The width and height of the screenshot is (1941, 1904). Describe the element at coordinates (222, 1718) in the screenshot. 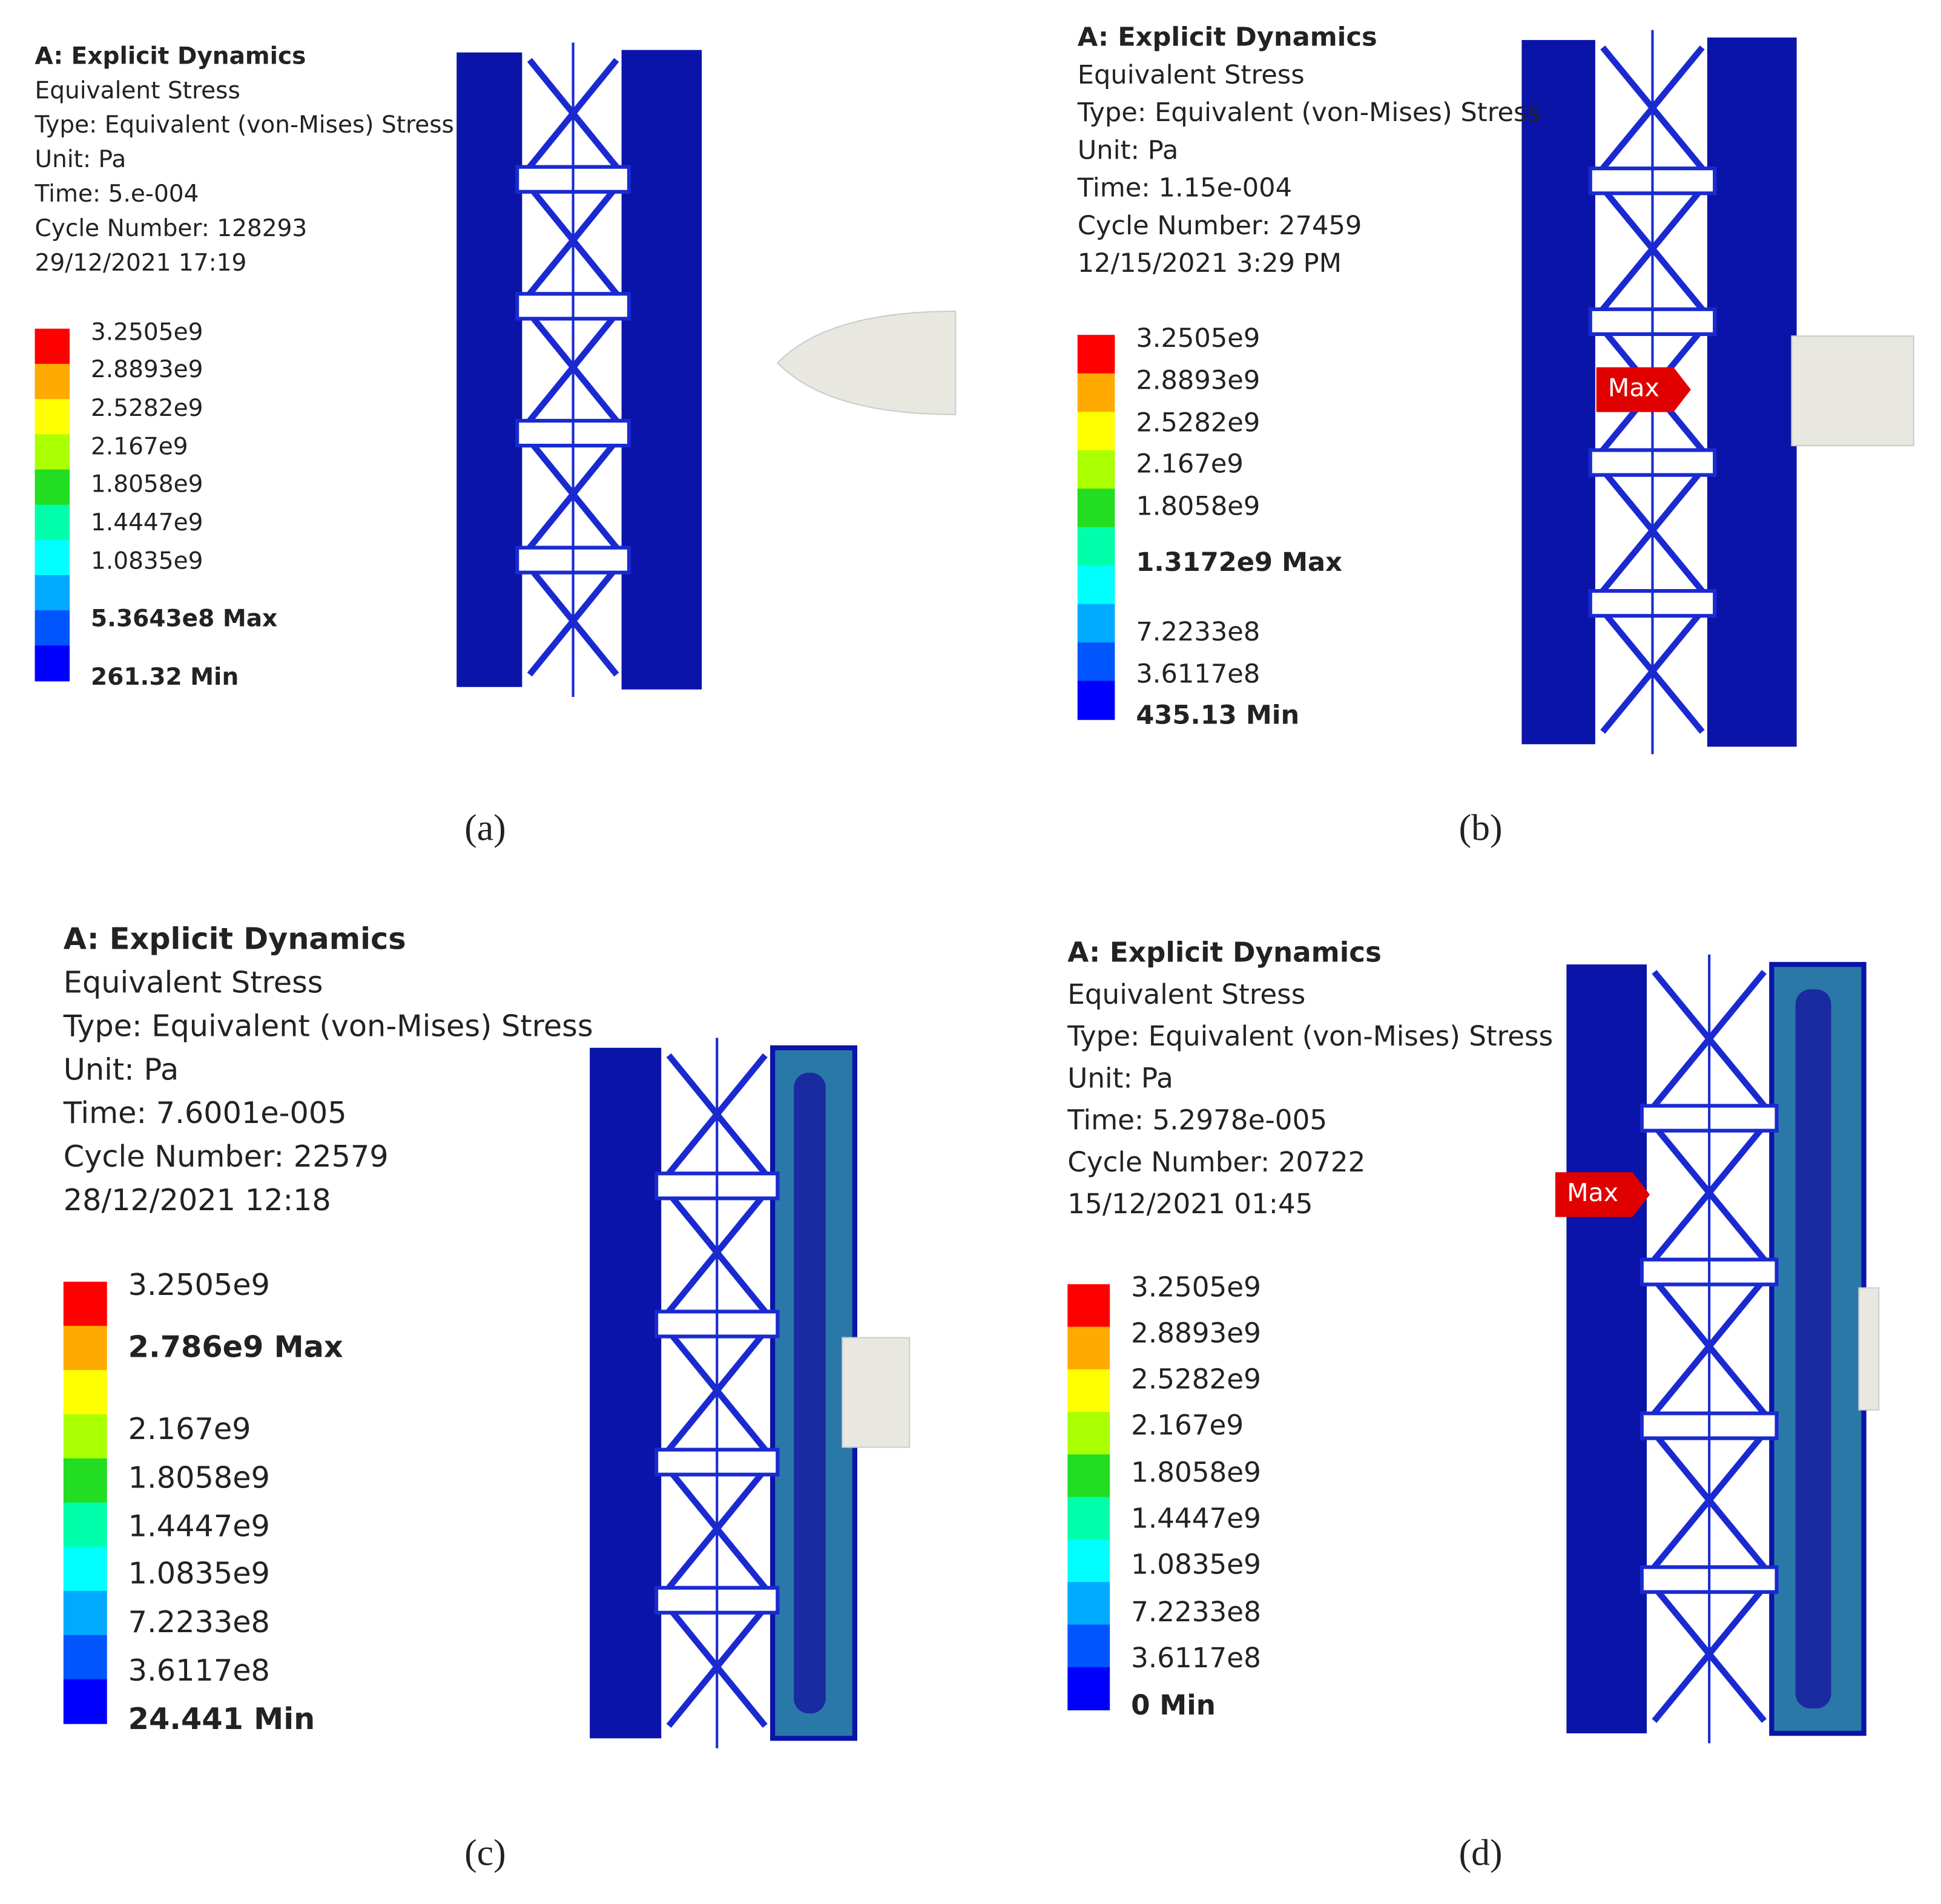

I see `legend-label: 24.441 Min` at that location.